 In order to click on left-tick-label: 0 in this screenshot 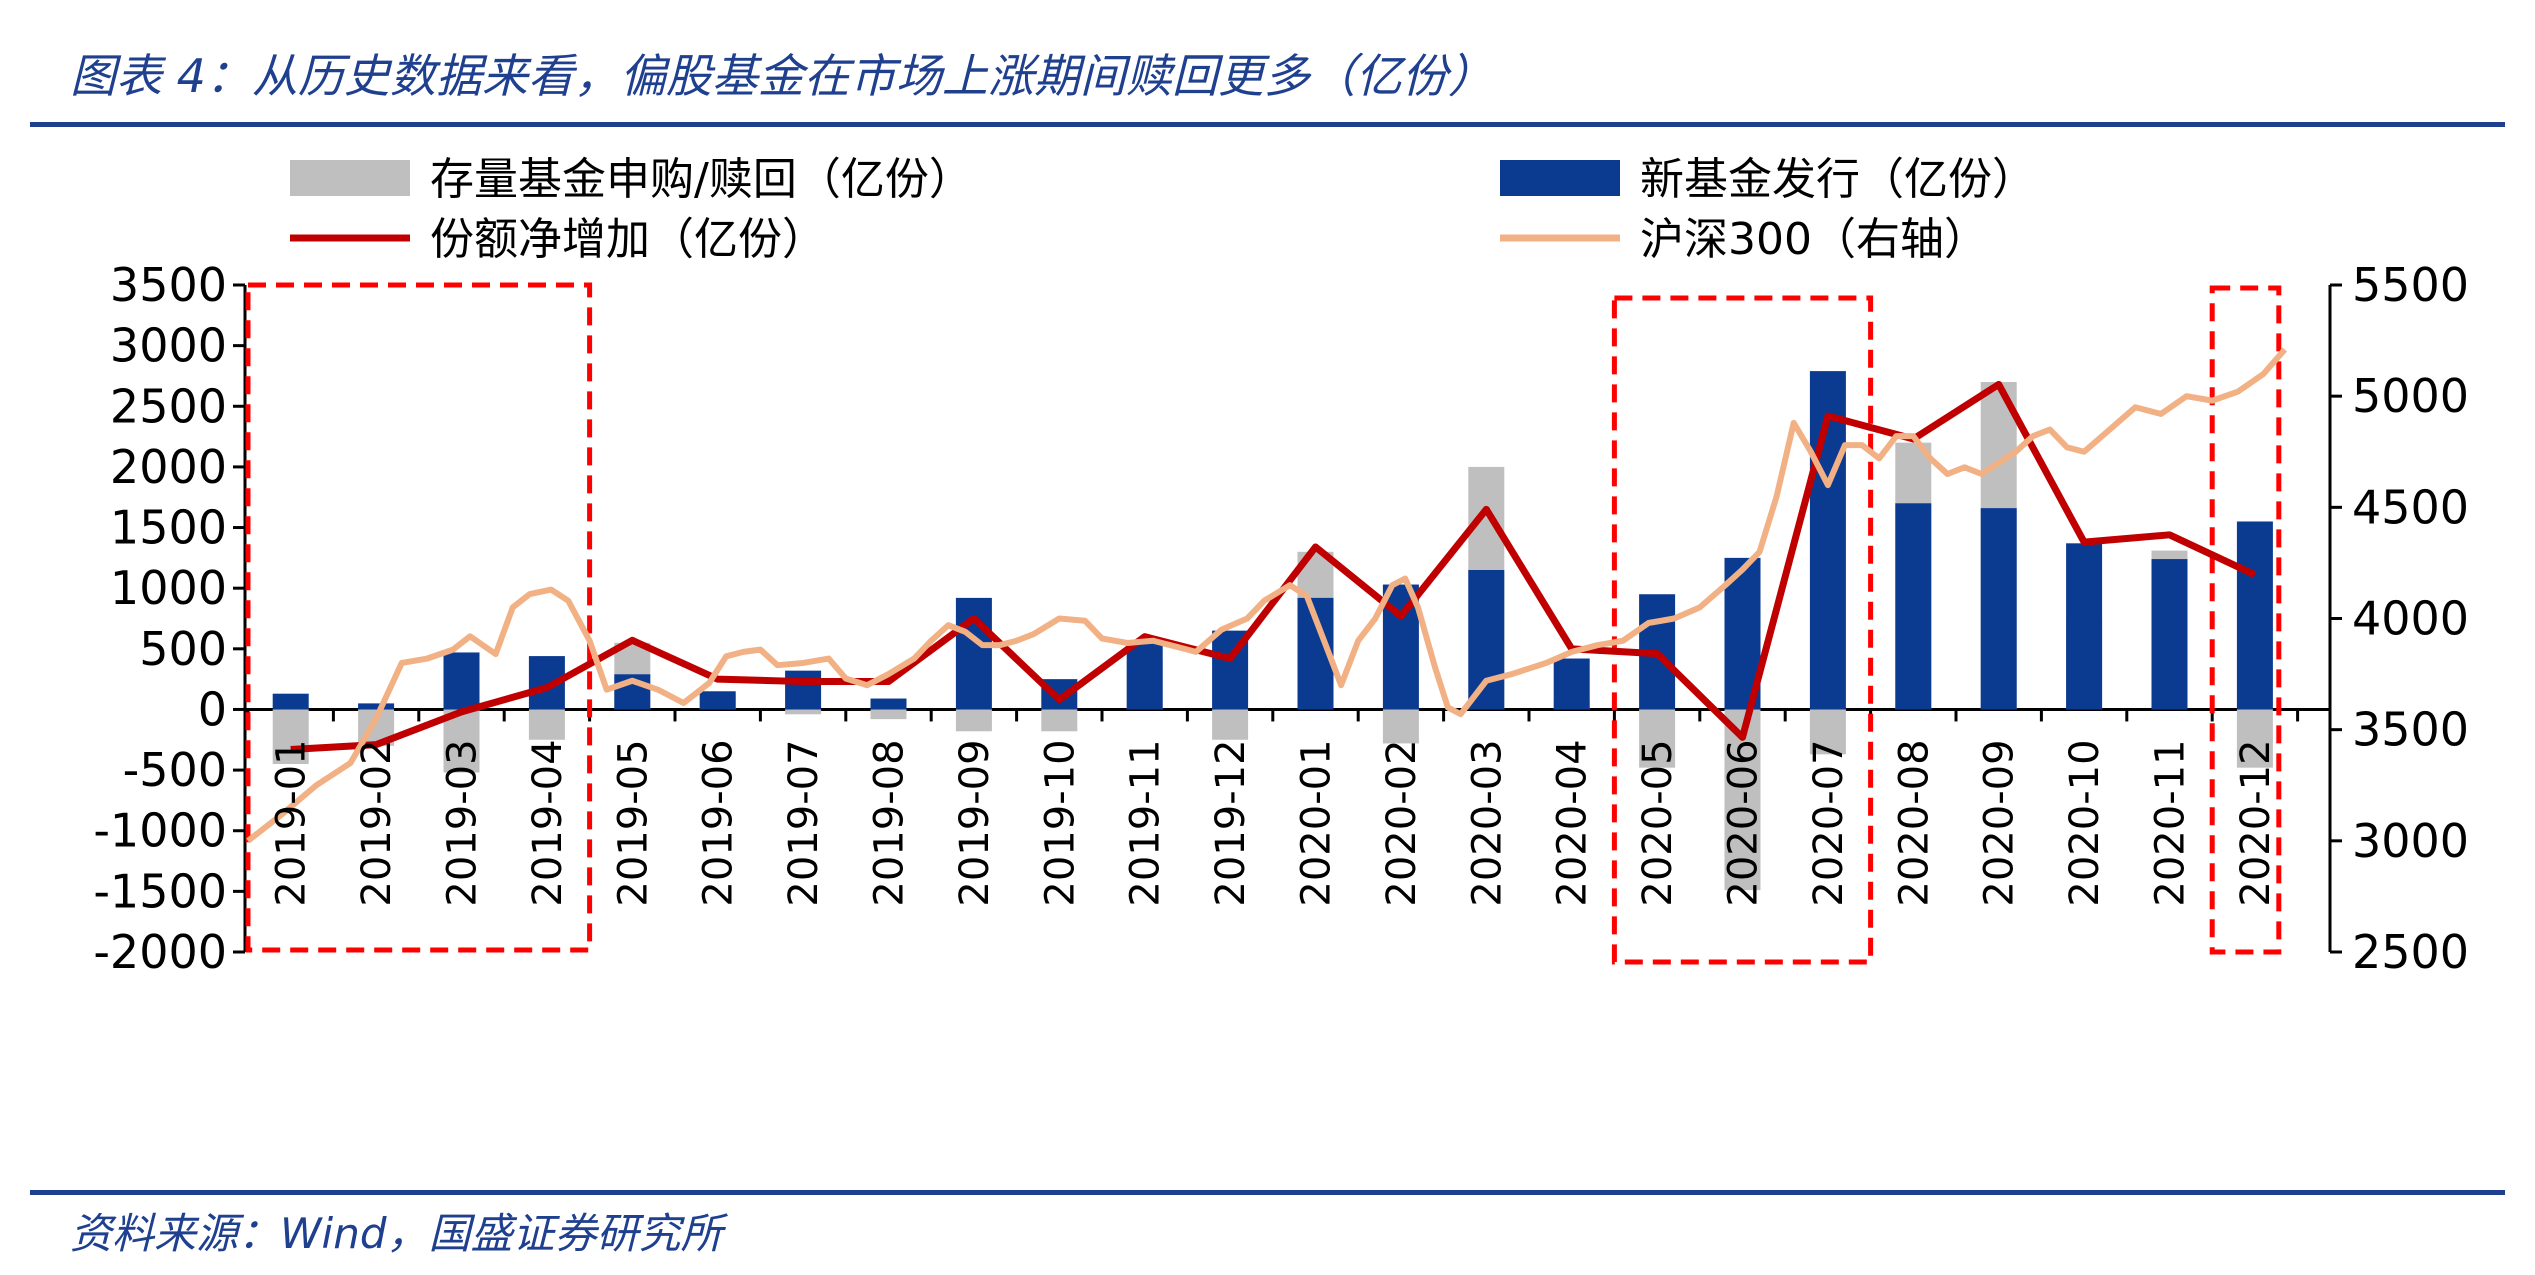, I will do `click(212, 709)`.